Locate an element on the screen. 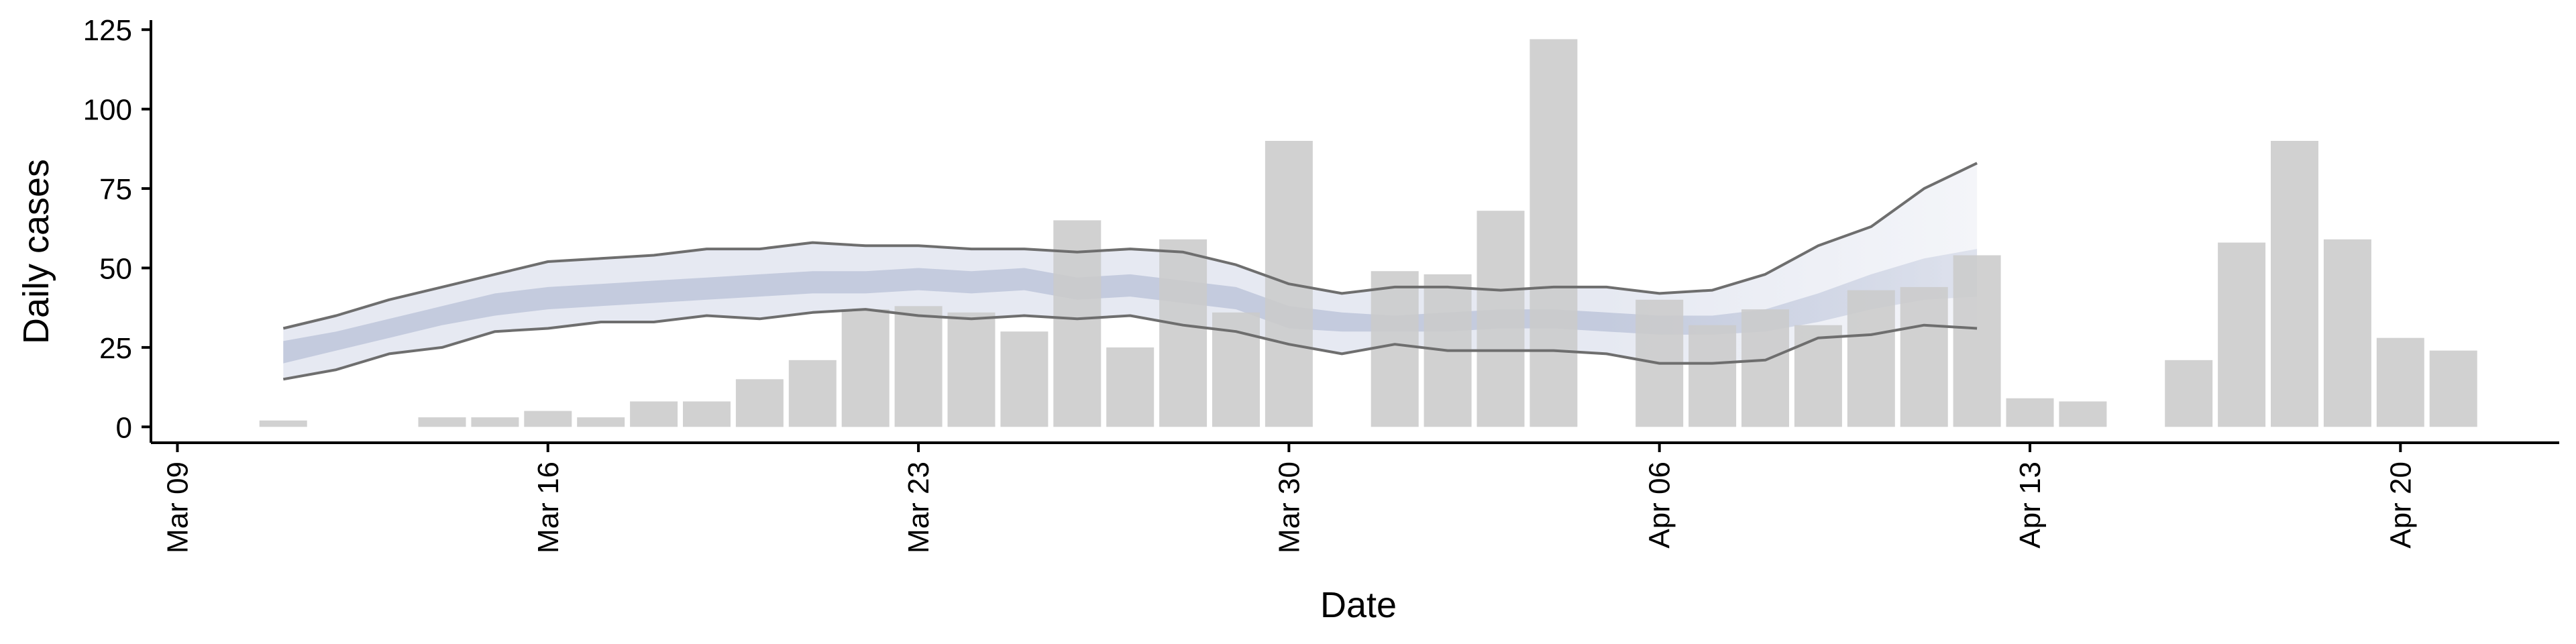  y-tick-label-125: 125 is located at coordinates (107, 30).